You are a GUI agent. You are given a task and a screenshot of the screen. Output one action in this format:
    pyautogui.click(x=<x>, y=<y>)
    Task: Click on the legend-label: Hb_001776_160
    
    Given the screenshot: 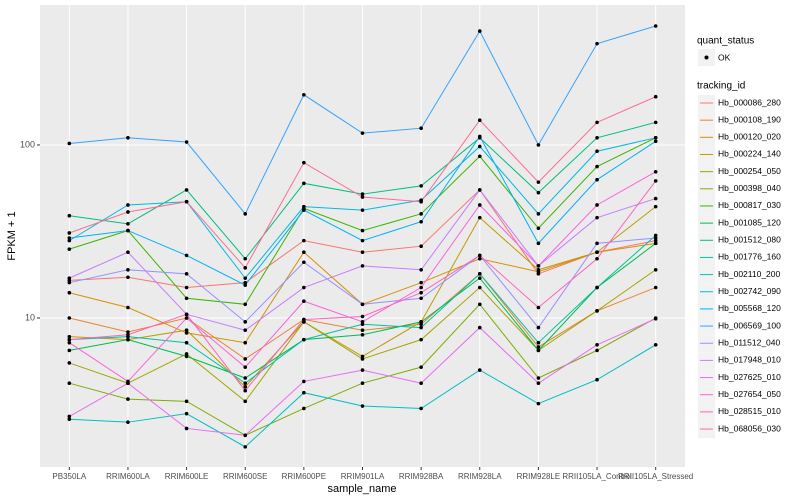 What is the action you would take?
    pyautogui.click(x=749, y=257)
    